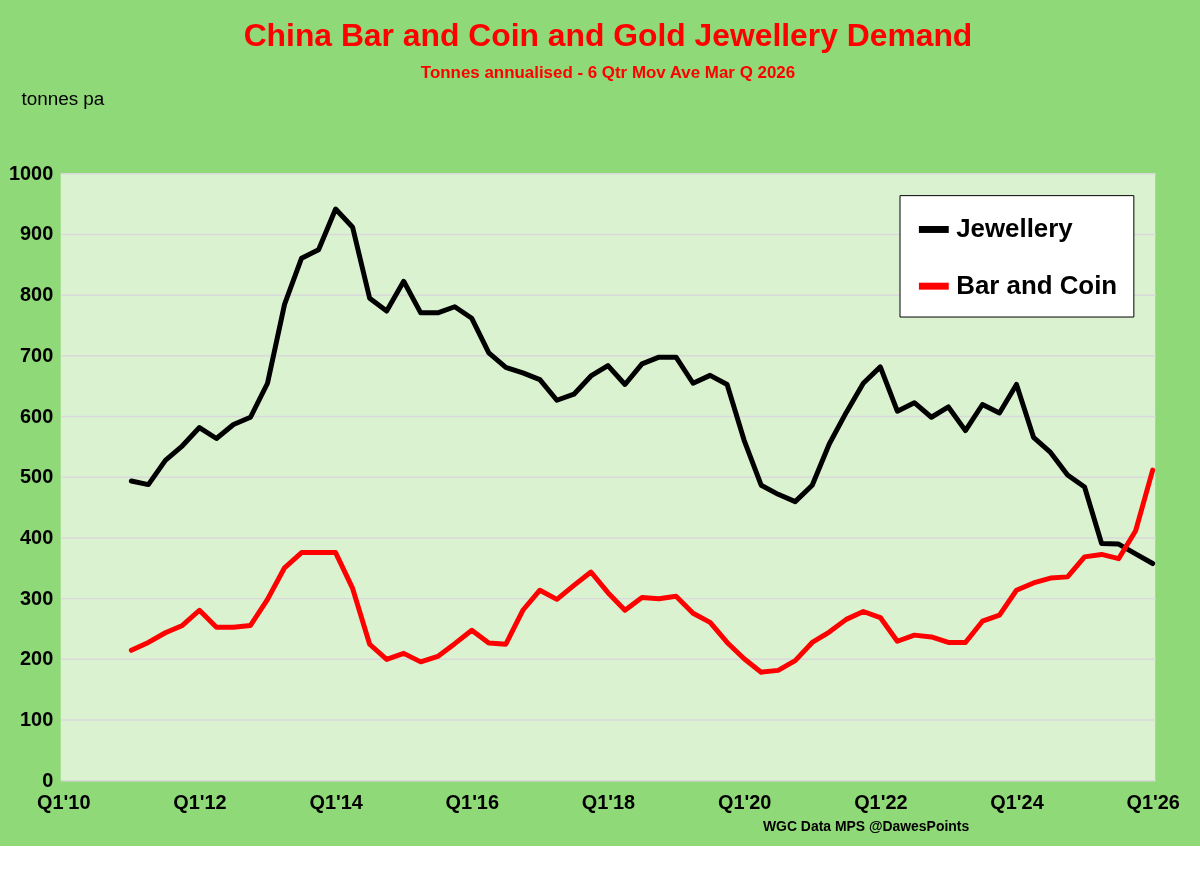 This screenshot has height=873, width=1200. What do you see at coordinates (336, 801) in the screenshot?
I see `x-tick-label: Q1'14` at bounding box center [336, 801].